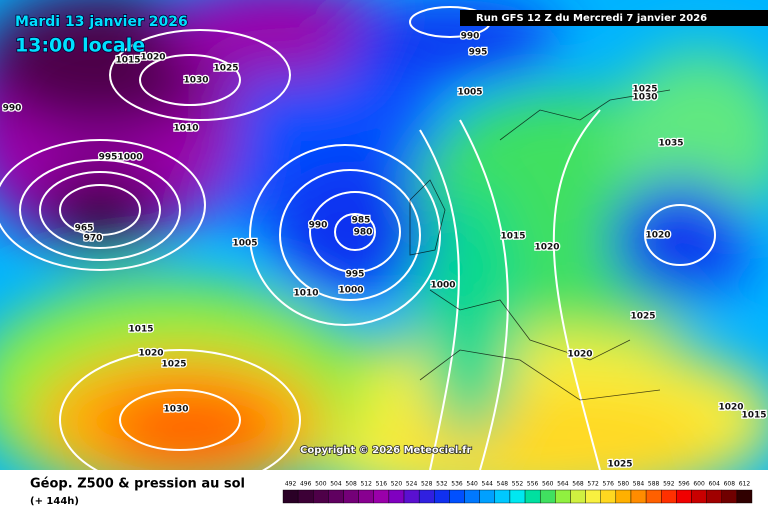  What do you see at coordinates (684, 484) in the screenshot?
I see `scale-label: 596` at bounding box center [684, 484].